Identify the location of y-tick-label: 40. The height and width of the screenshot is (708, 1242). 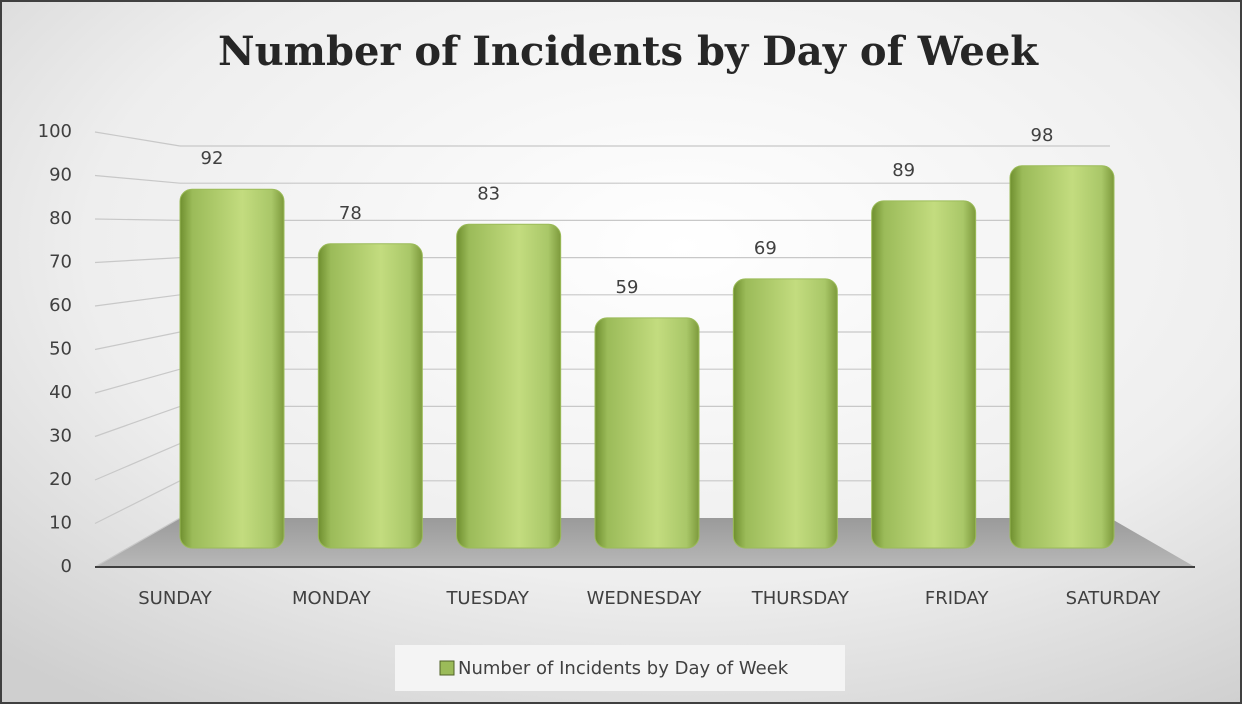
(60, 392).